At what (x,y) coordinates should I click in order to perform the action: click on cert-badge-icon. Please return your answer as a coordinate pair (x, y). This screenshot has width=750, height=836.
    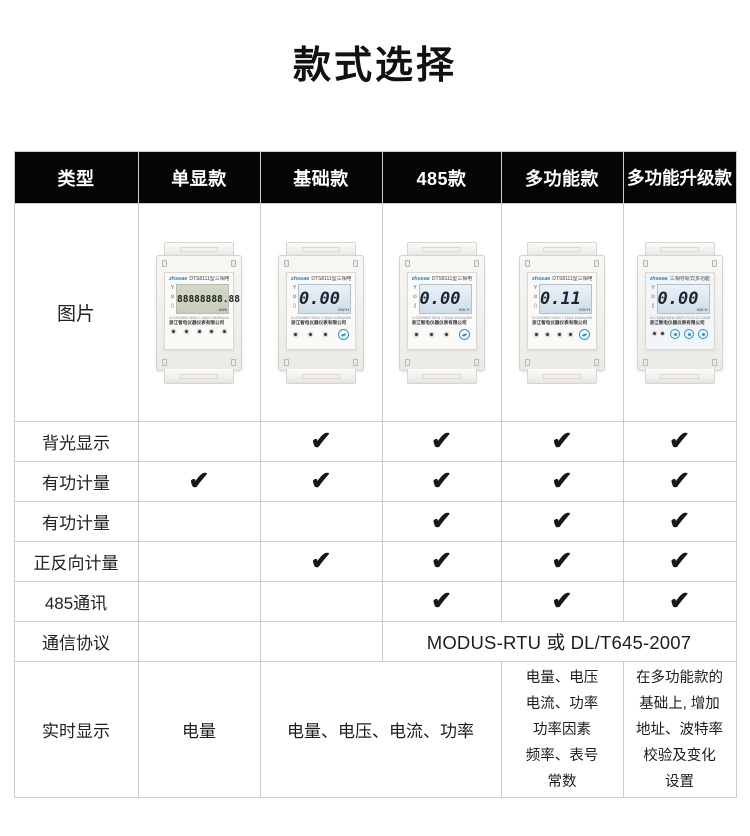
    Looking at the image, I should click on (343, 334).